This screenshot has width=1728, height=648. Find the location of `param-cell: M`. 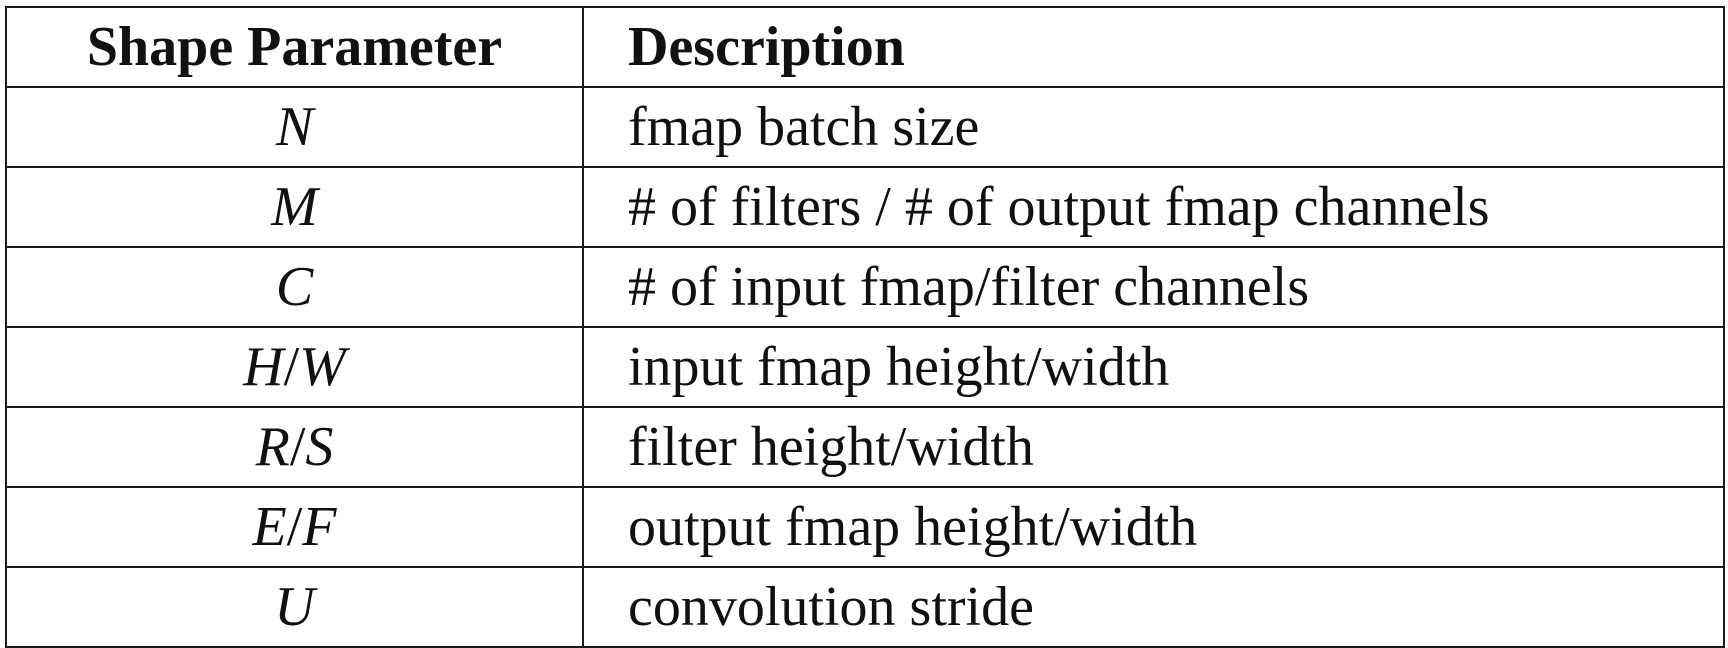

param-cell: M is located at coordinates (294, 207).